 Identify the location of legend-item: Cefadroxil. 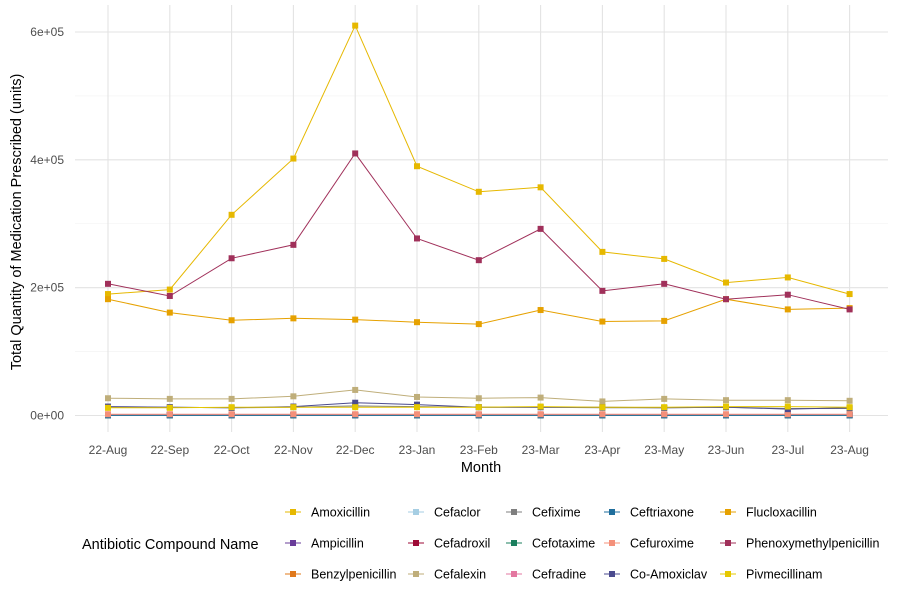
(449, 544).